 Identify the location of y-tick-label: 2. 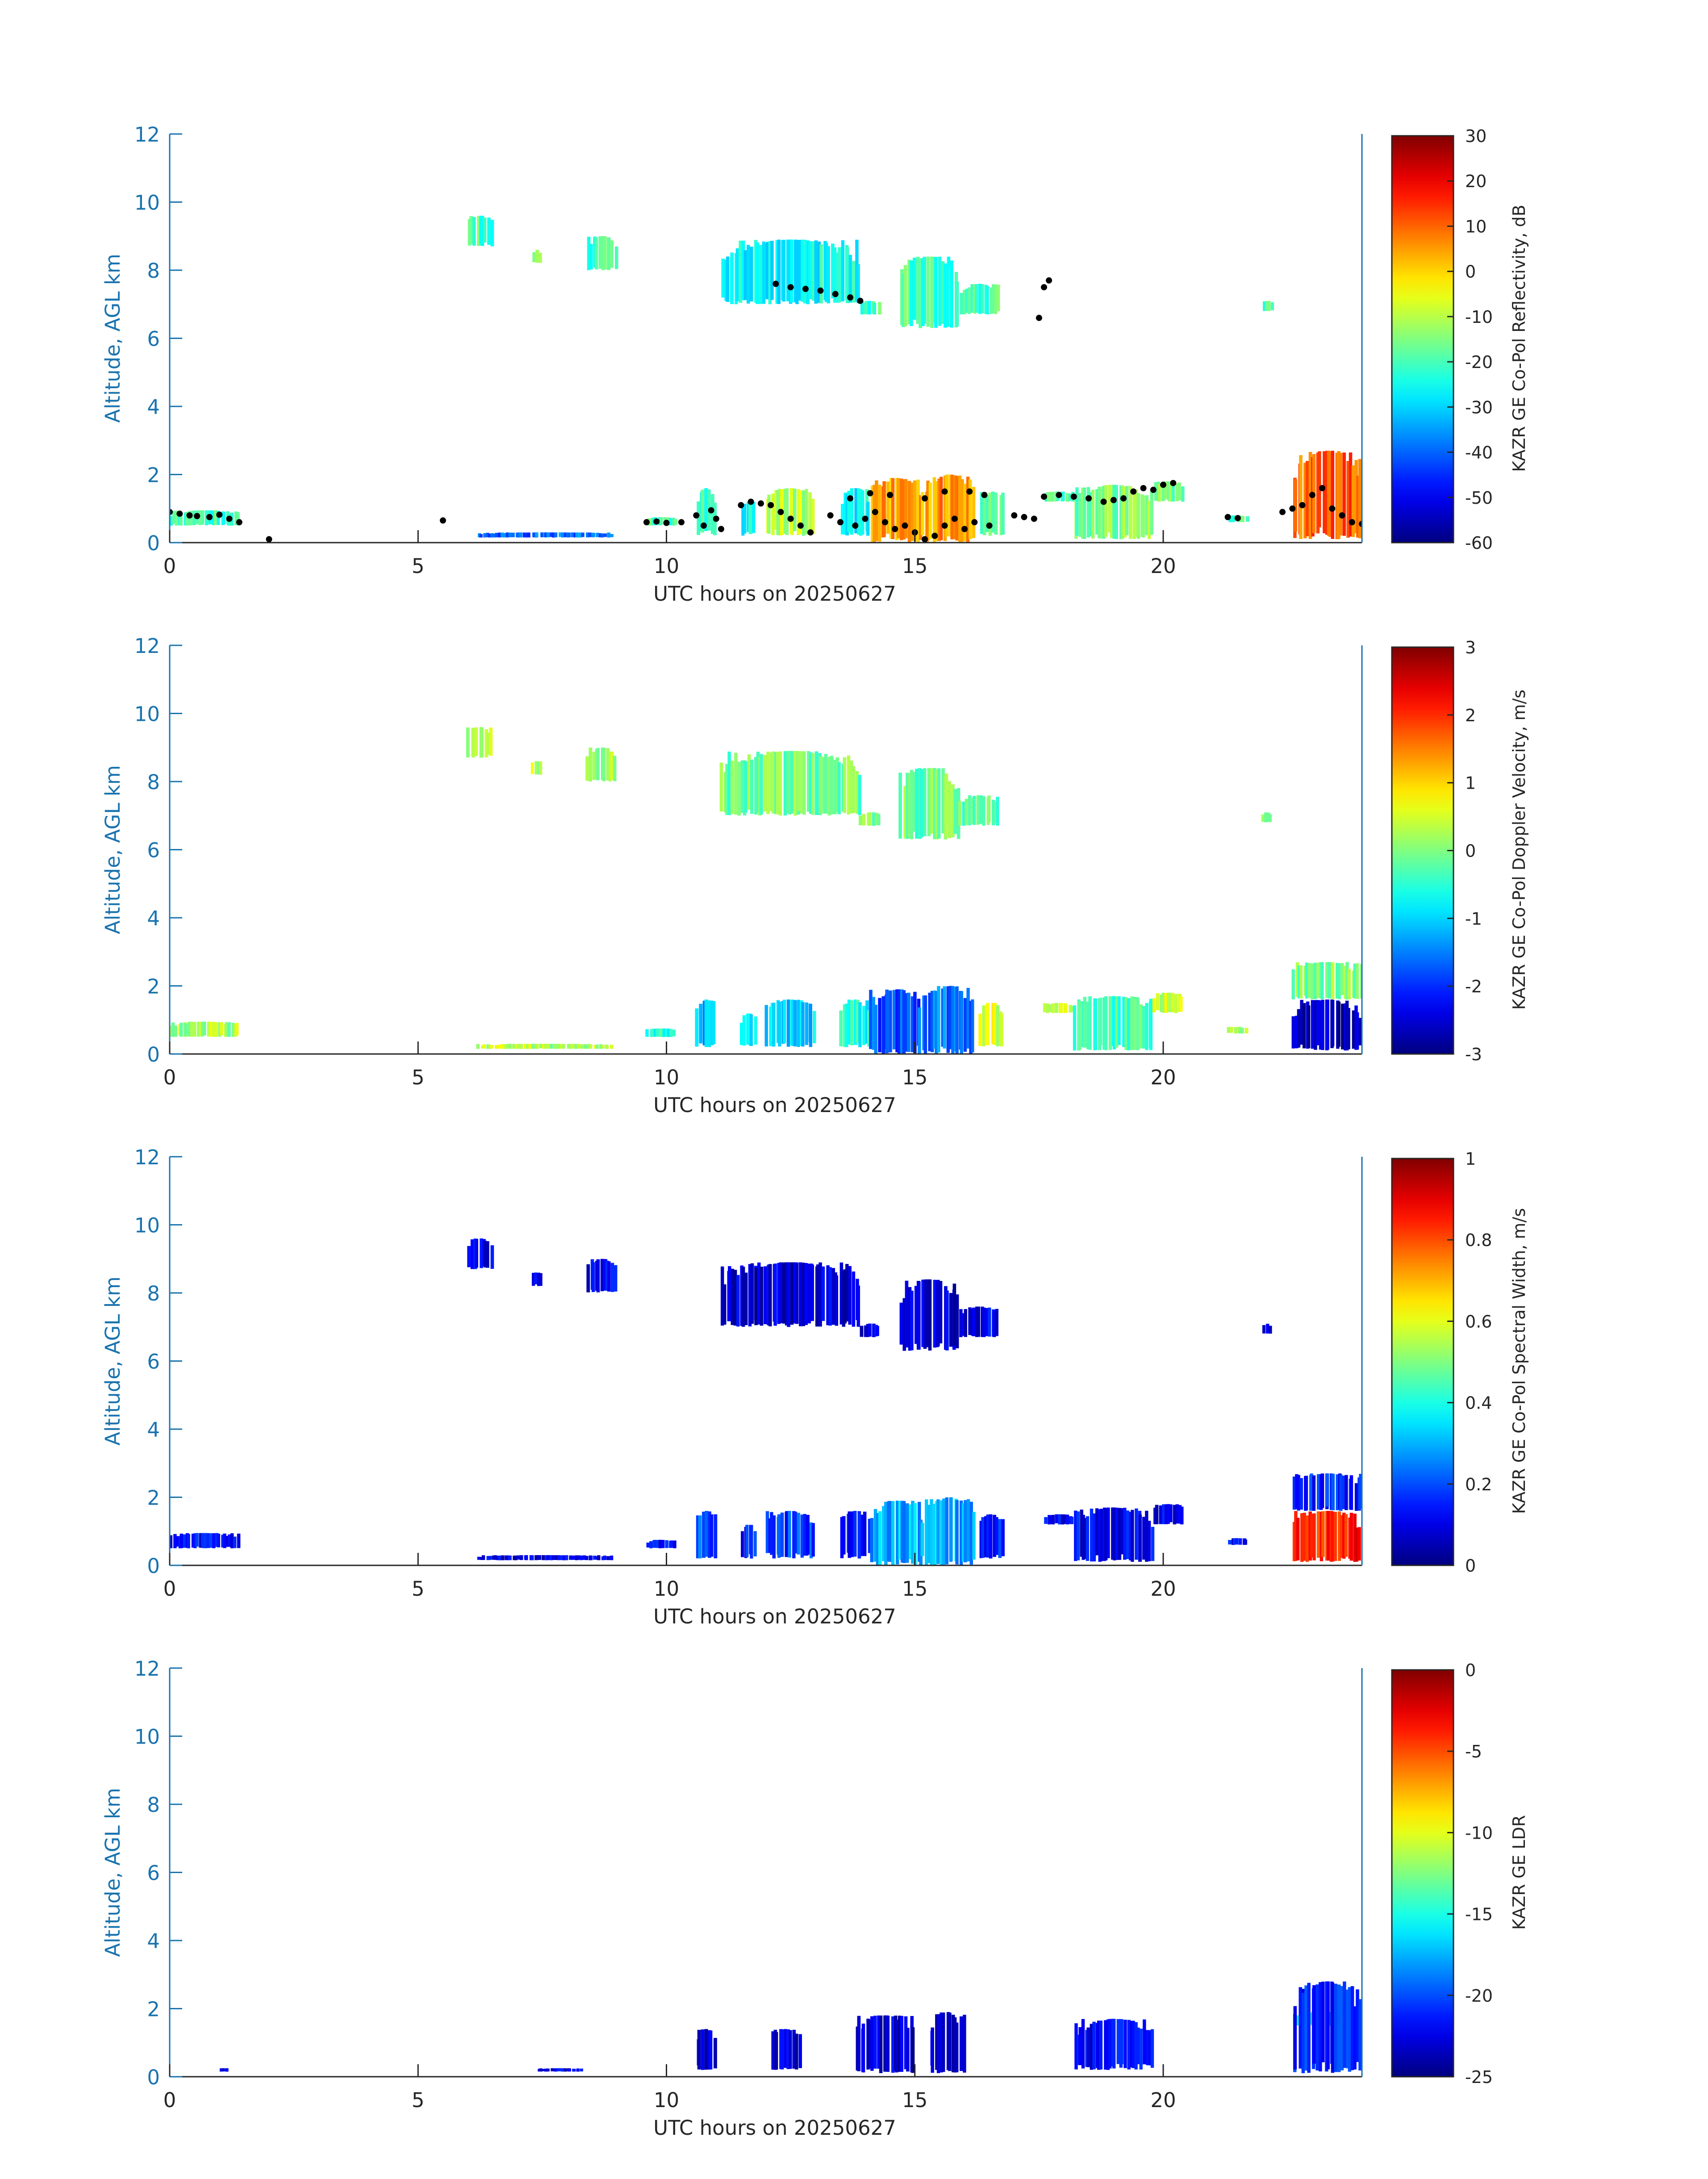
(153, 2010).